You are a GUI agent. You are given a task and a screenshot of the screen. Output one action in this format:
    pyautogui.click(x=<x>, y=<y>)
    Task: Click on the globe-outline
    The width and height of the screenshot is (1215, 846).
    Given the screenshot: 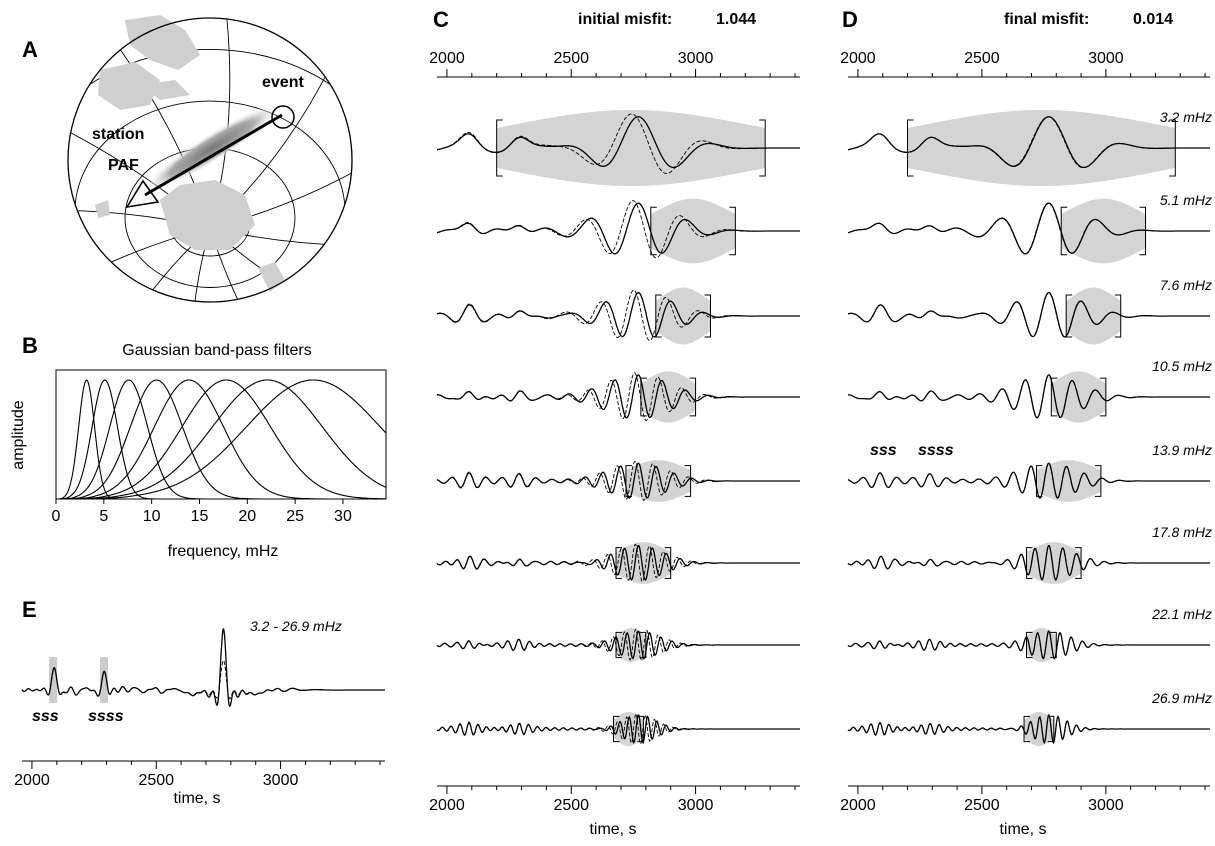 What is the action you would take?
    pyautogui.click(x=210, y=160)
    